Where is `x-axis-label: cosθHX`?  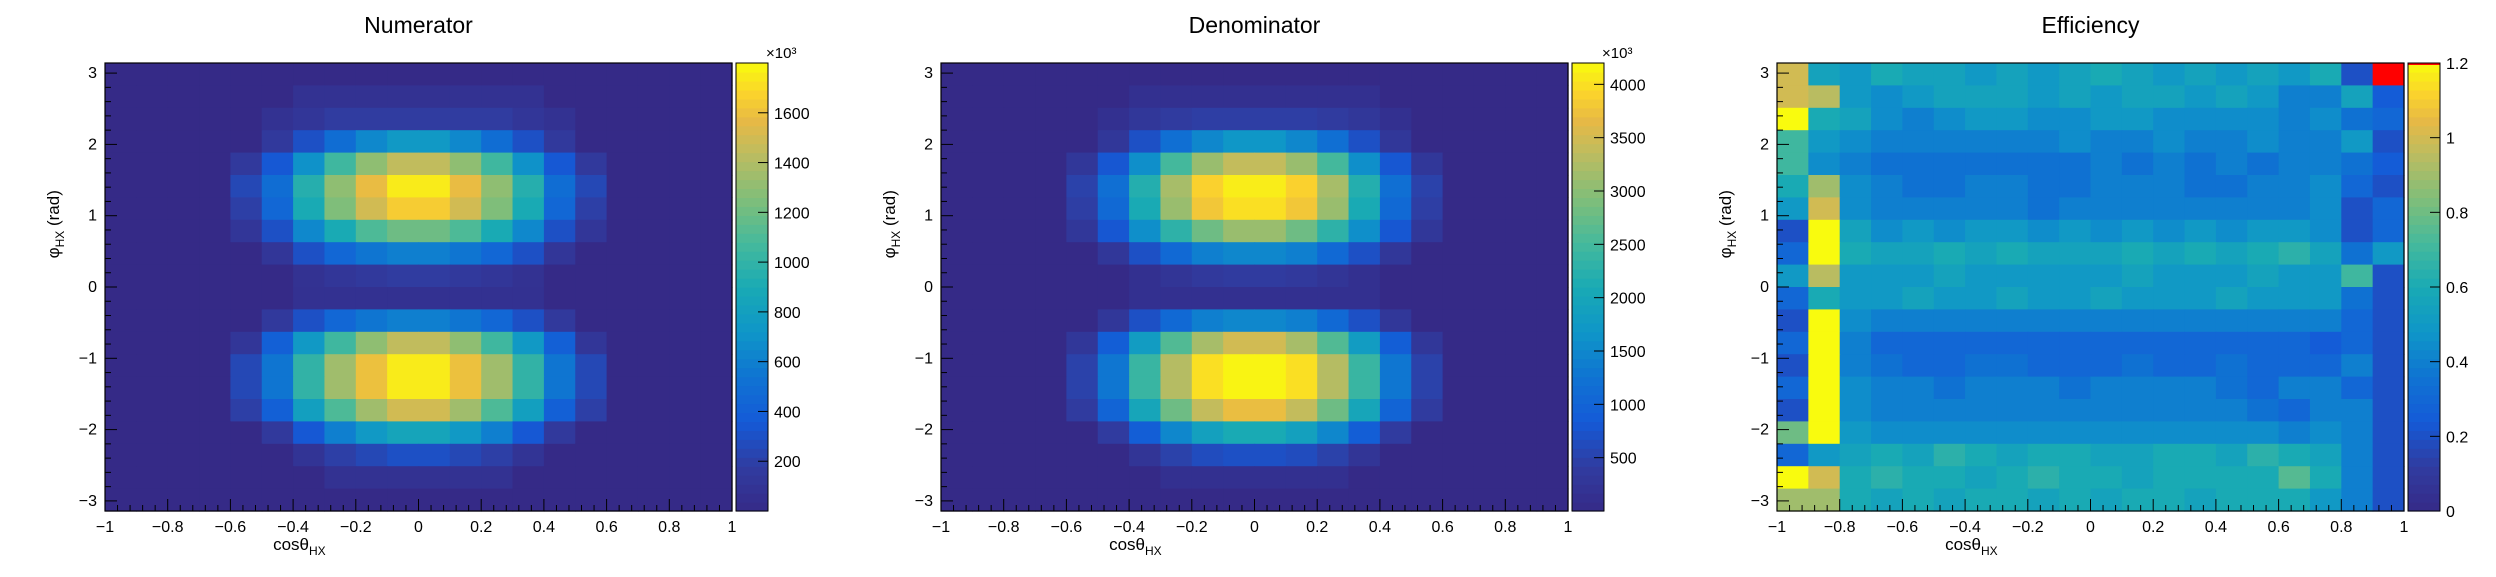
x-axis-label: cosθHX is located at coordinates (299, 546).